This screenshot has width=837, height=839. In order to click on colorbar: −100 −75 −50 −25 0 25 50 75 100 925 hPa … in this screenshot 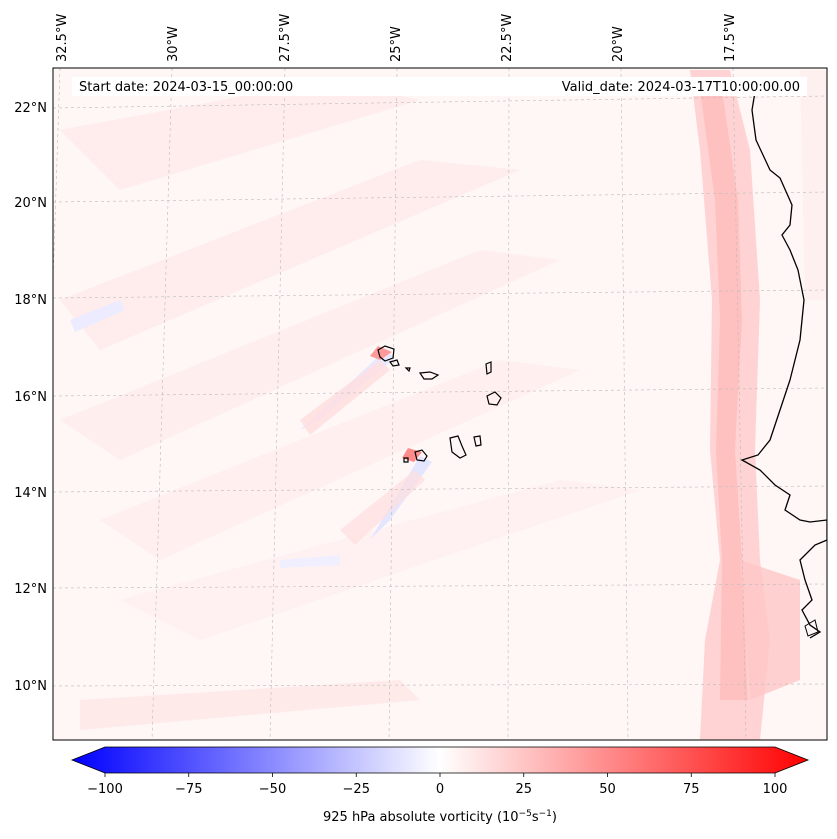, I will do `click(440, 785)`.